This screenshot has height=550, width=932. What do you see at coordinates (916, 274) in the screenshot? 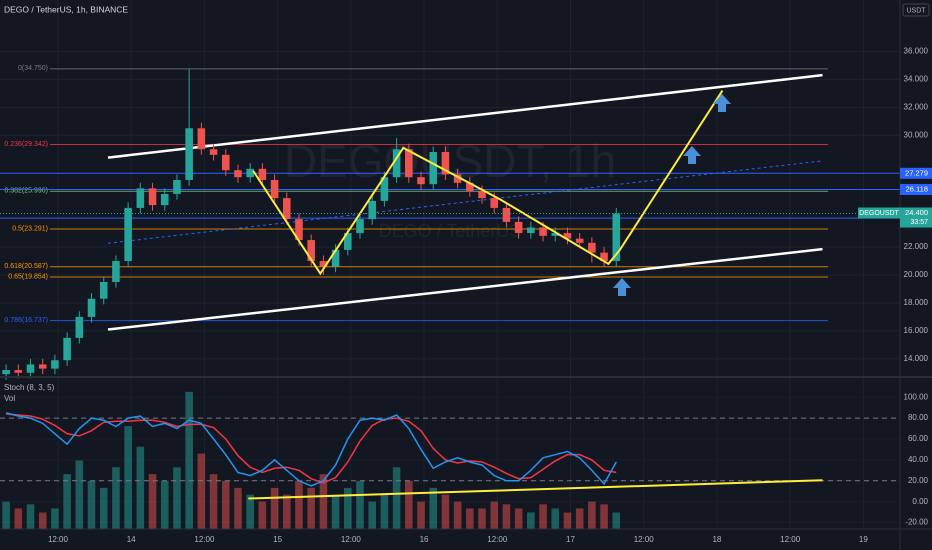
I see `y-tick-label: 20.000` at bounding box center [916, 274].